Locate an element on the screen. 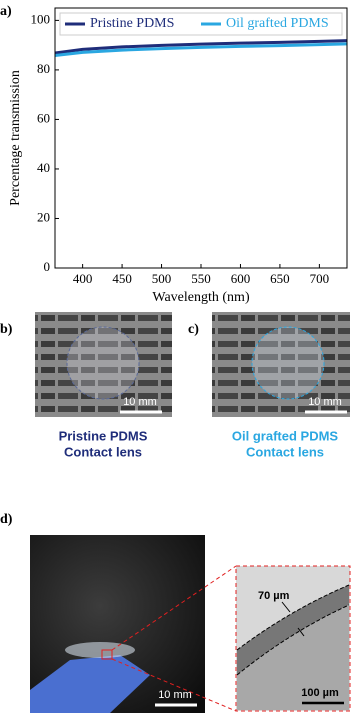  y-tick-label: 20 is located at coordinates (43, 216).